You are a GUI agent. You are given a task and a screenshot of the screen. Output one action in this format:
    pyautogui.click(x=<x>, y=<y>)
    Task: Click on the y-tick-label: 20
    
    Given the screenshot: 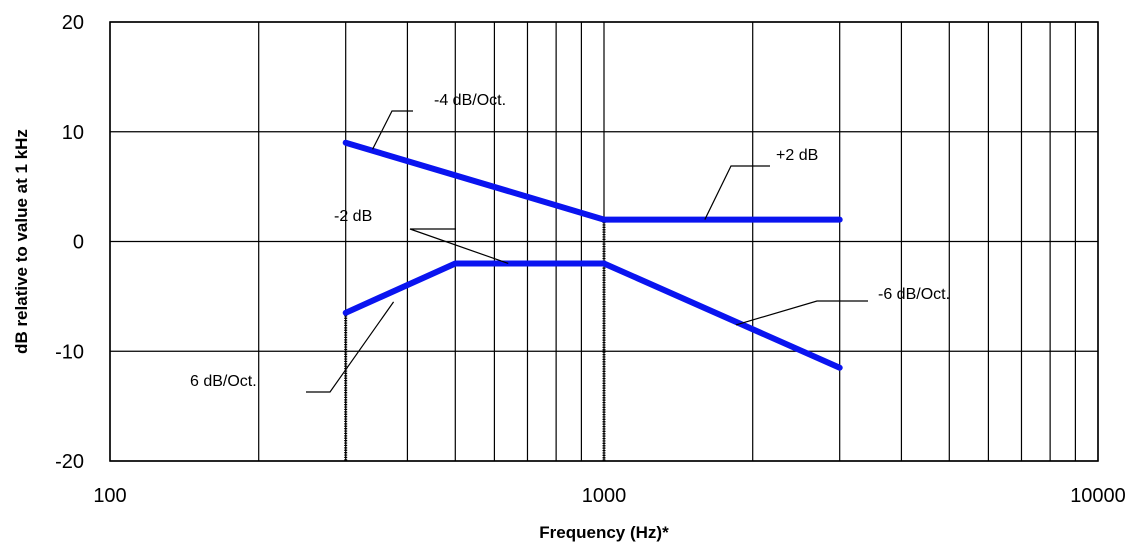 What is the action you would take?
    pyautogui.click(x=73, y=23)
    